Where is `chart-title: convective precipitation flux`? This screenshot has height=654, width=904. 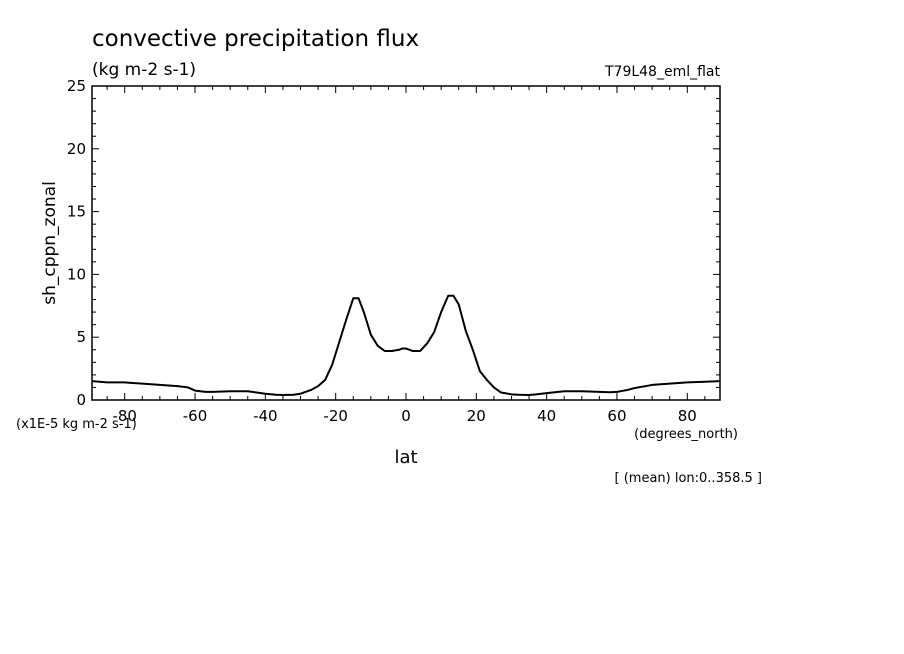
chart-title: convective precipitation flux is located at coordinates (255, 39).